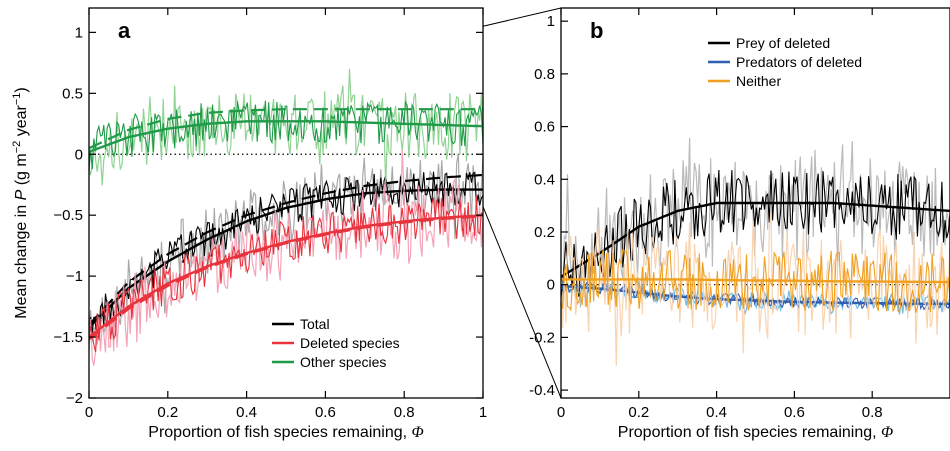 The width and height of the screenshot is (950, 451). I want to click on panel-letter: a, so click(124, 30).